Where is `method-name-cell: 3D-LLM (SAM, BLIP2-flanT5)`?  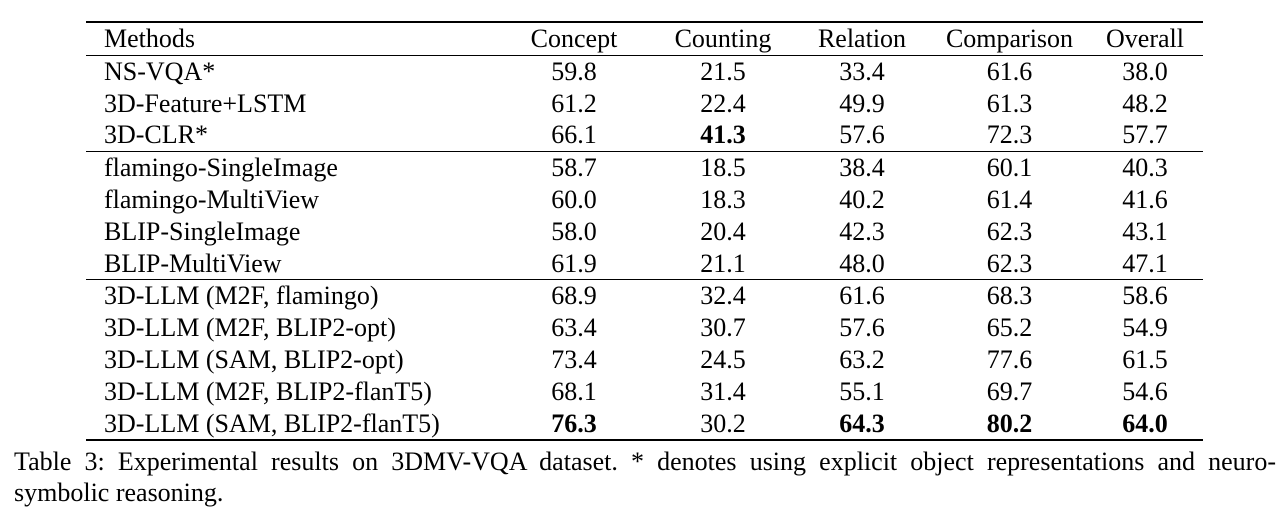
method-name-cell: 3D-LLM (SAM, BLIP2-flanT5) is located at coordinates (272, 423).